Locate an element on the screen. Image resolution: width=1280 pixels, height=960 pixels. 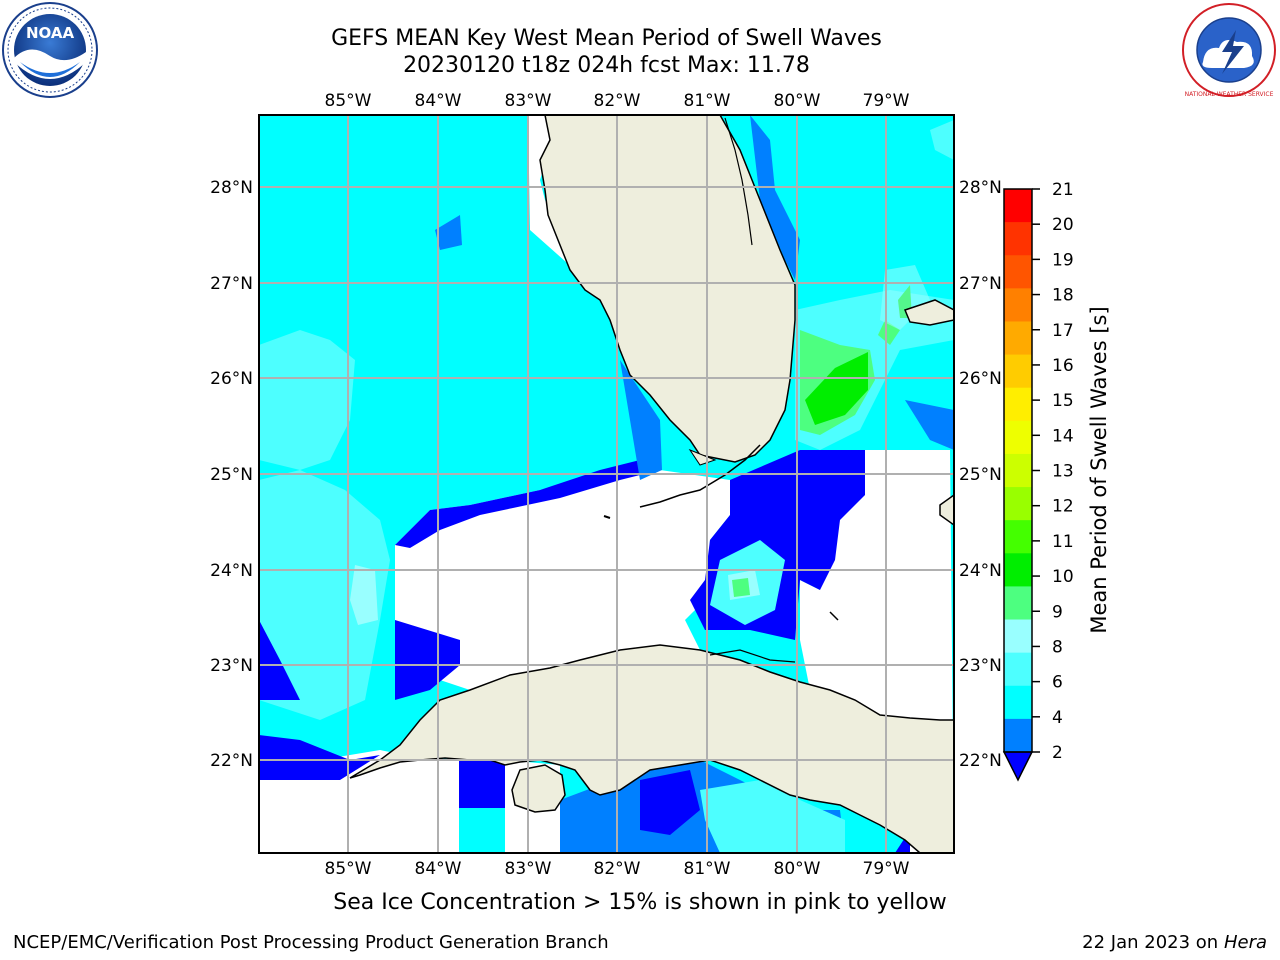
florida-landmass is located at coordinates (667, 289).